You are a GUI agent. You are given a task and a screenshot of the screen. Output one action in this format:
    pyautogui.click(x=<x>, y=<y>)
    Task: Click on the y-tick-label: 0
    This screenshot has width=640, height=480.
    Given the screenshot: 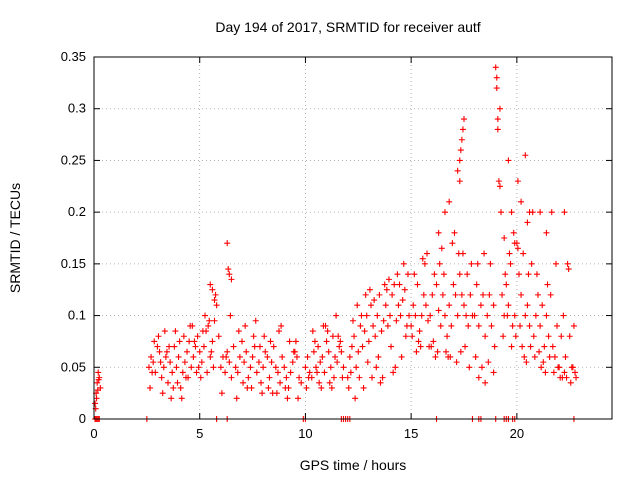 What is the action you would take?
    pyautogui.click(x=82, y=418)
    